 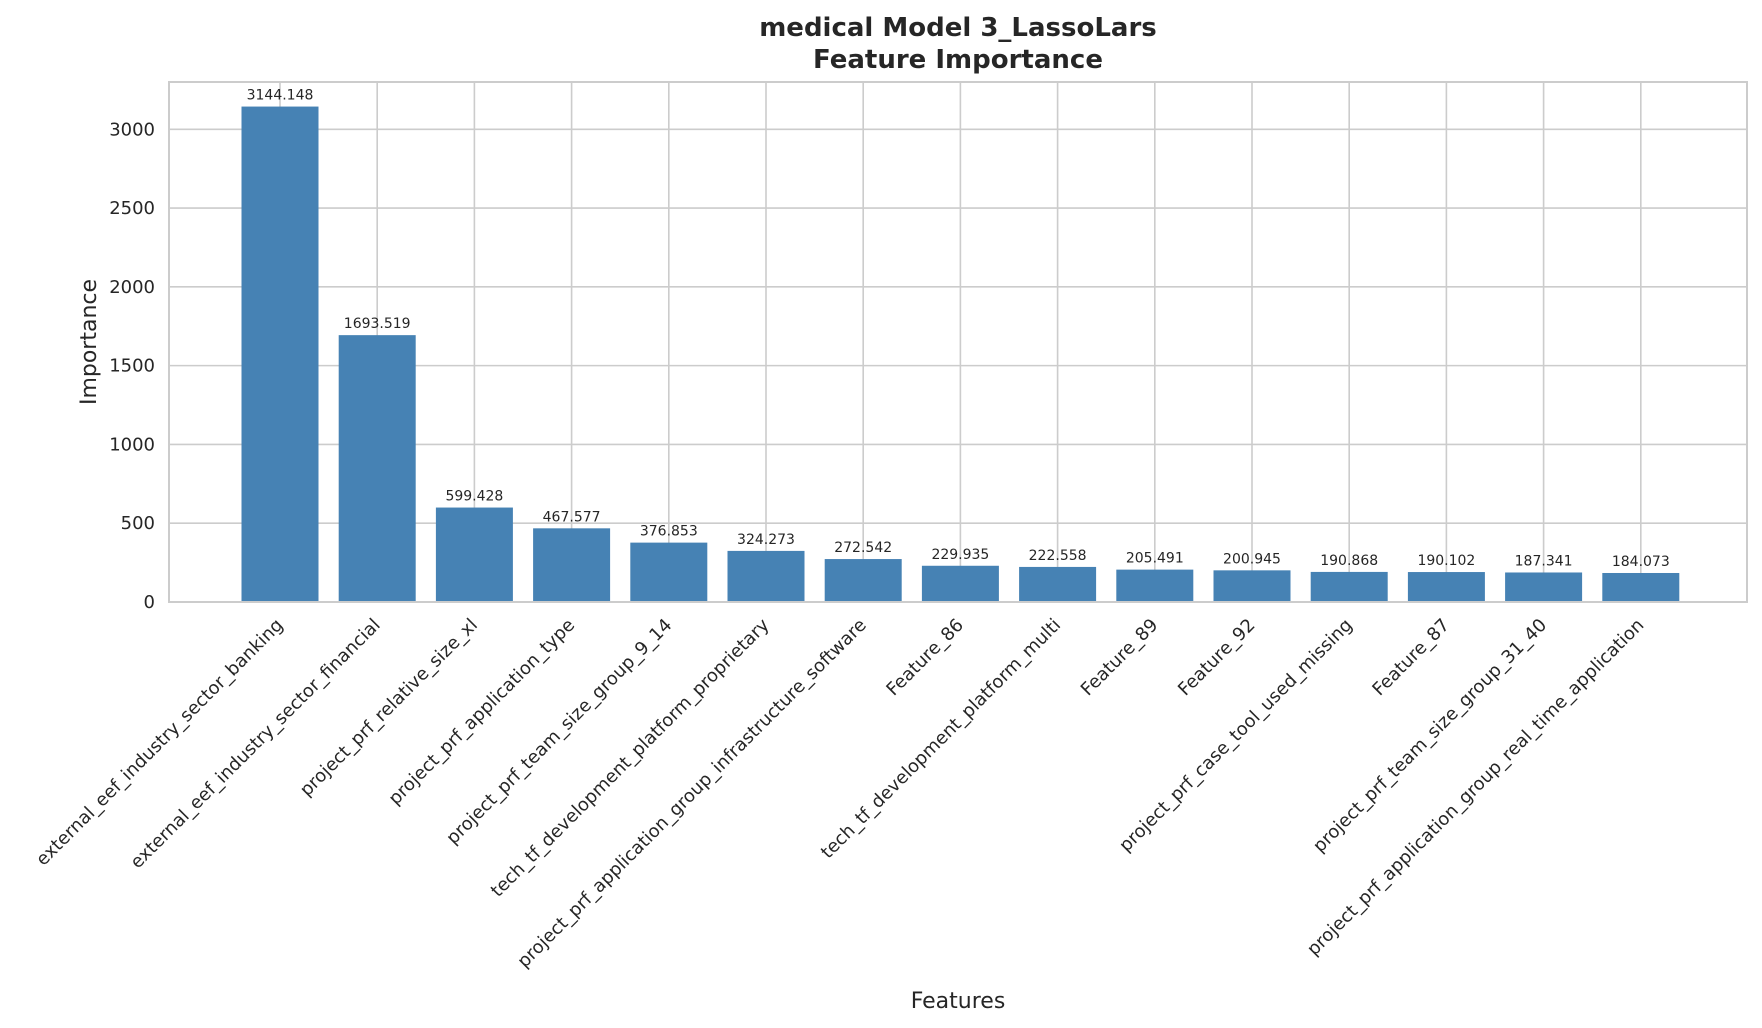 What do you see at coordinates (960, 555) in the screenshot?
I see `bar-value-label: 229.935` at bounding box center [960, 555].